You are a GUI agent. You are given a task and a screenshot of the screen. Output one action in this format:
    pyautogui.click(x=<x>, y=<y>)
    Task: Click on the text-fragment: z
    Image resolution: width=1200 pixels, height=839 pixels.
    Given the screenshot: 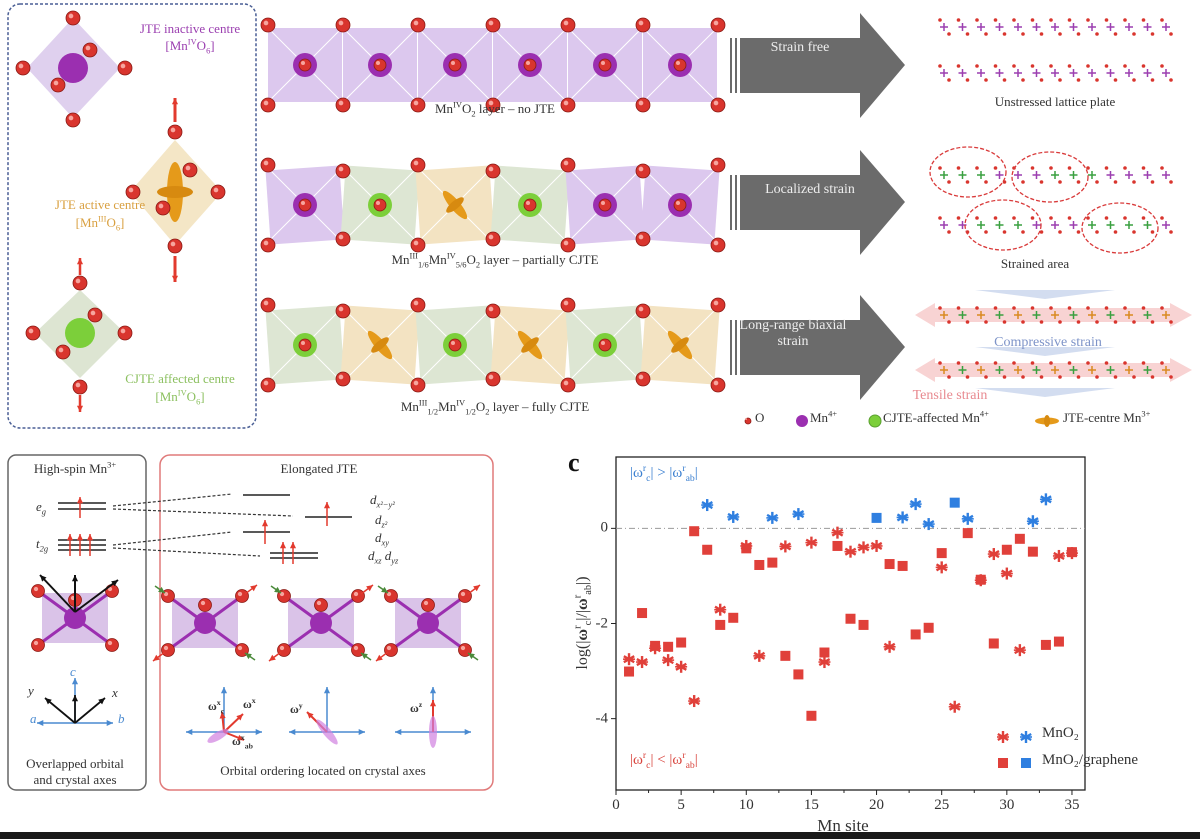 What is the action you would take?
    pyautogui.click(x=420, y=704)
    